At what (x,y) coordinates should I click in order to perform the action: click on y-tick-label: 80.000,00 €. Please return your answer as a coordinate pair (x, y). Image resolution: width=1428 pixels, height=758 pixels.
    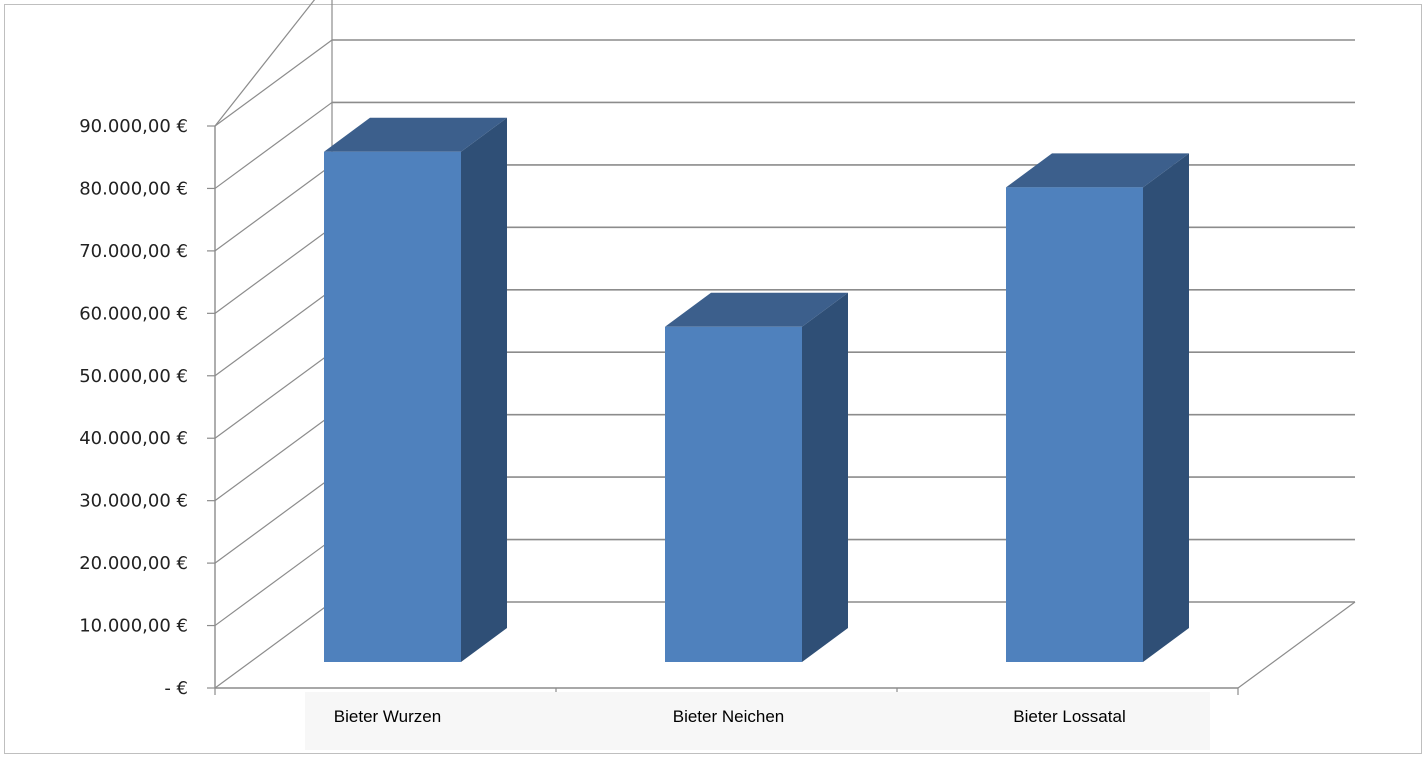
    Looking at the image, I should click on (133, 188).